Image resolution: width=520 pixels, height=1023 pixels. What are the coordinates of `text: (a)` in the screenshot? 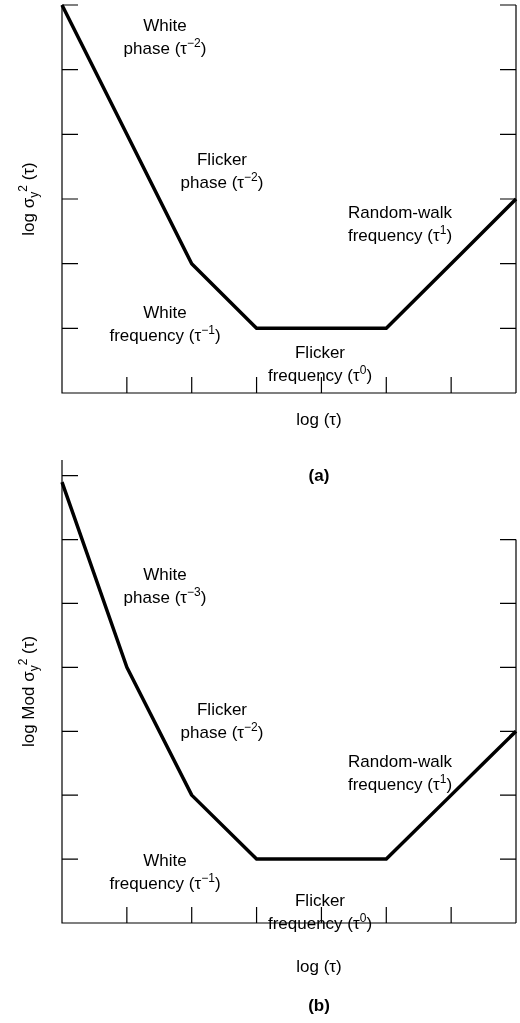 It's located at (319, 475).